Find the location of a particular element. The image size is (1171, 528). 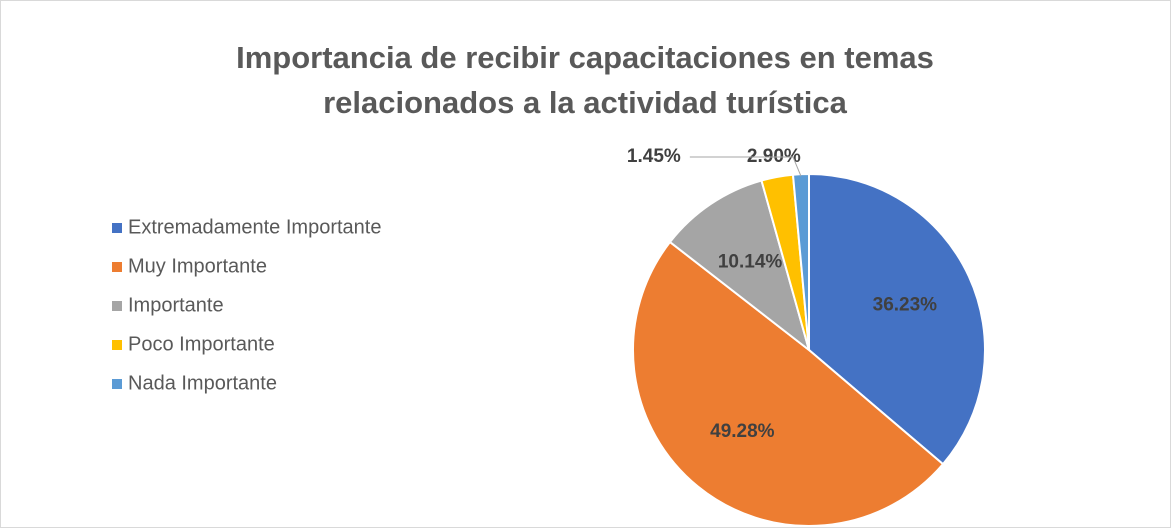

legend-label: Importante is located at coordinates (176, 305).